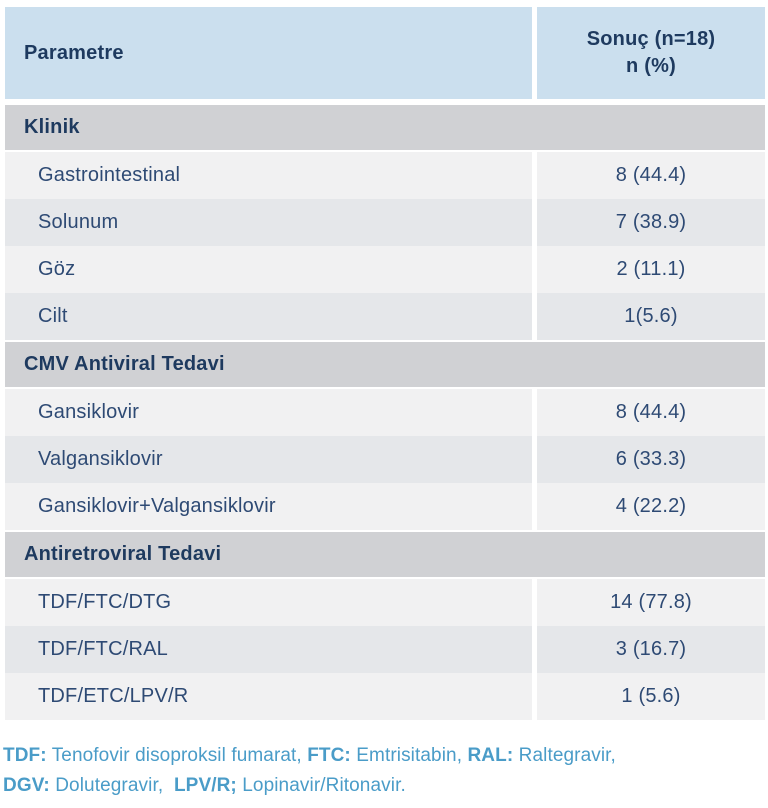  I want to click on table-row: TDF/FTC/DTG 14 (77.8), so click(385, 602).